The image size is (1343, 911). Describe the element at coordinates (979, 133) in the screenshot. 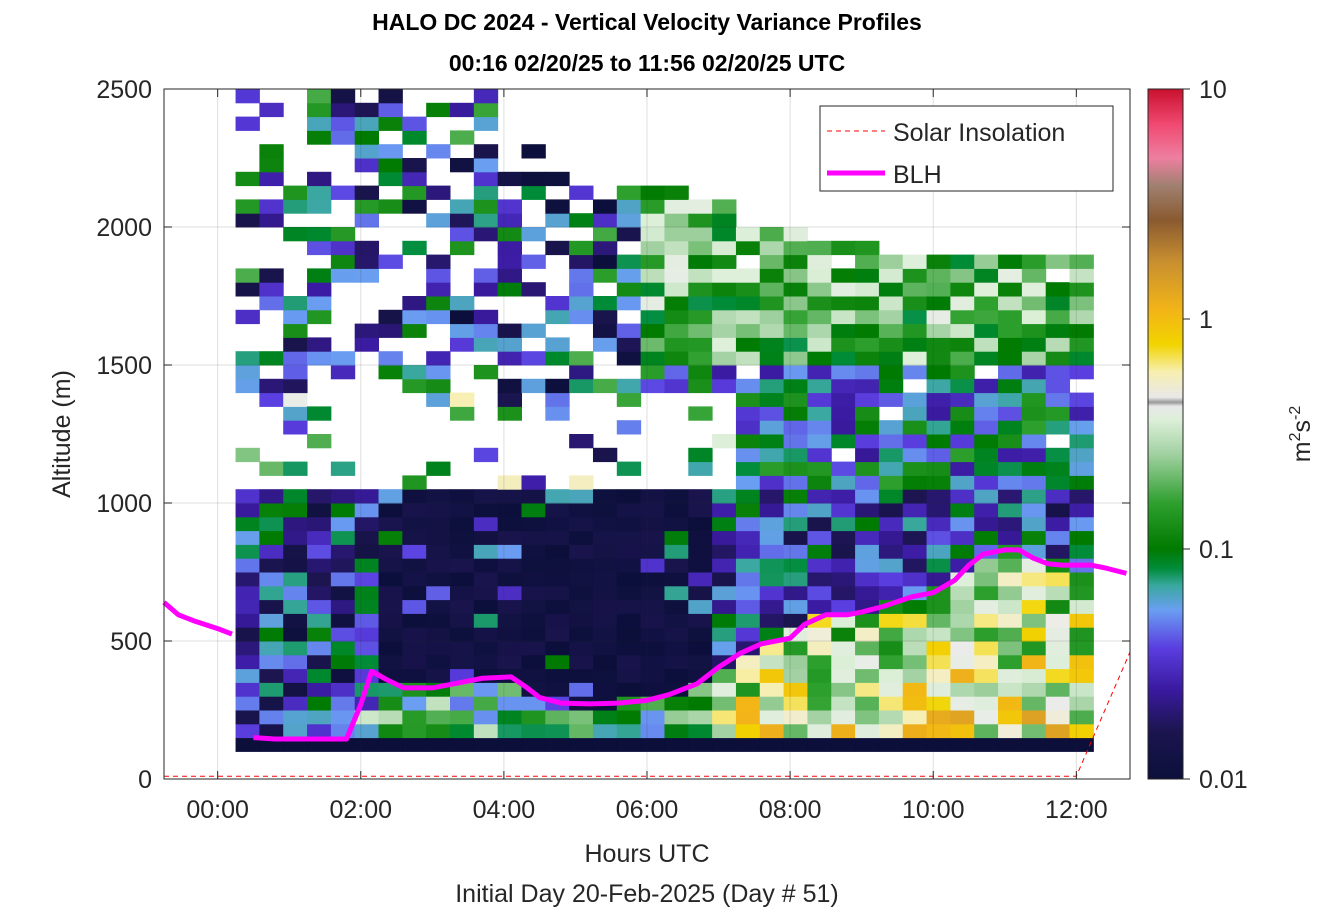

I see `legend-label-solar-insolation: Solar Insolation` at that location.